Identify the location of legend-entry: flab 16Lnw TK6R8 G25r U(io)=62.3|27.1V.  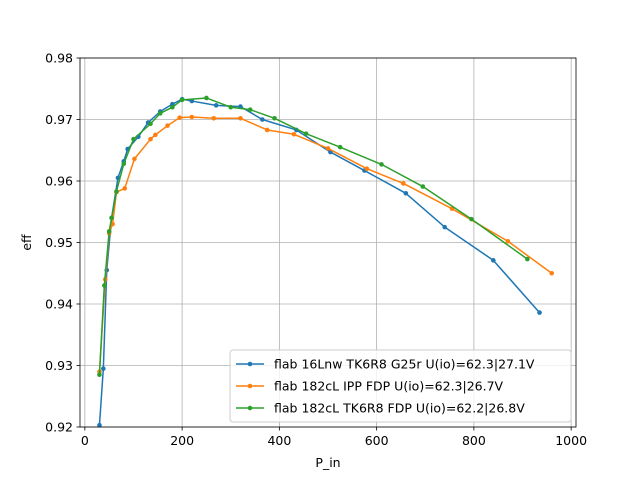
(385, 364).